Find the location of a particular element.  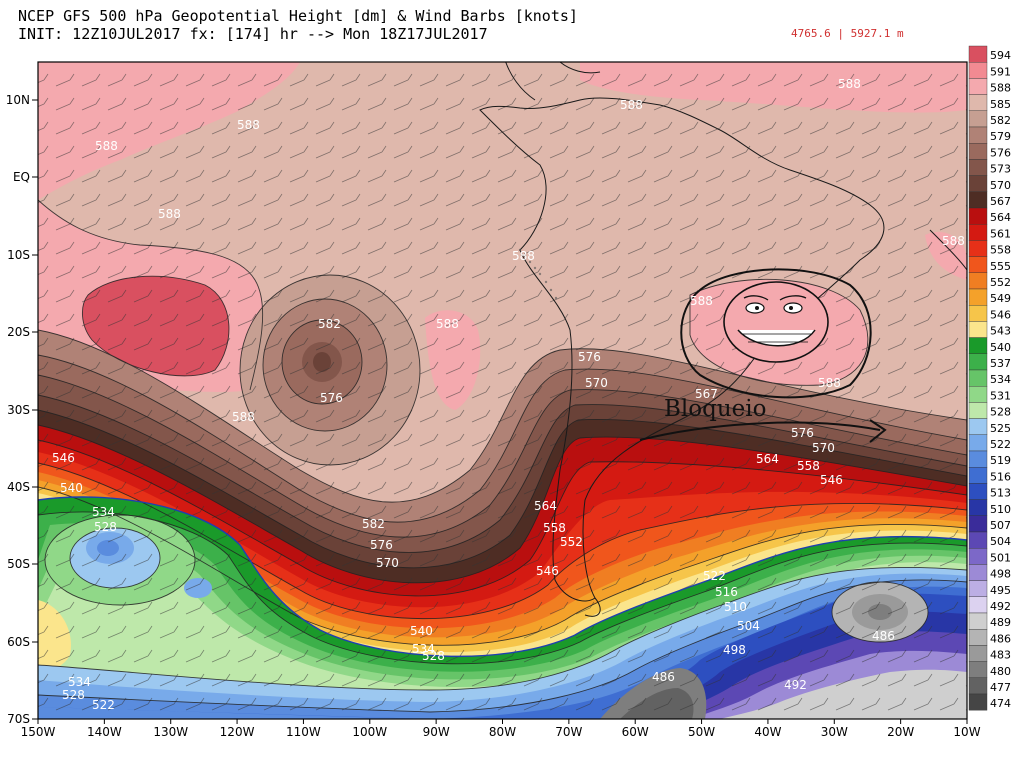

andes-markers is located at coordinates (538, 274).